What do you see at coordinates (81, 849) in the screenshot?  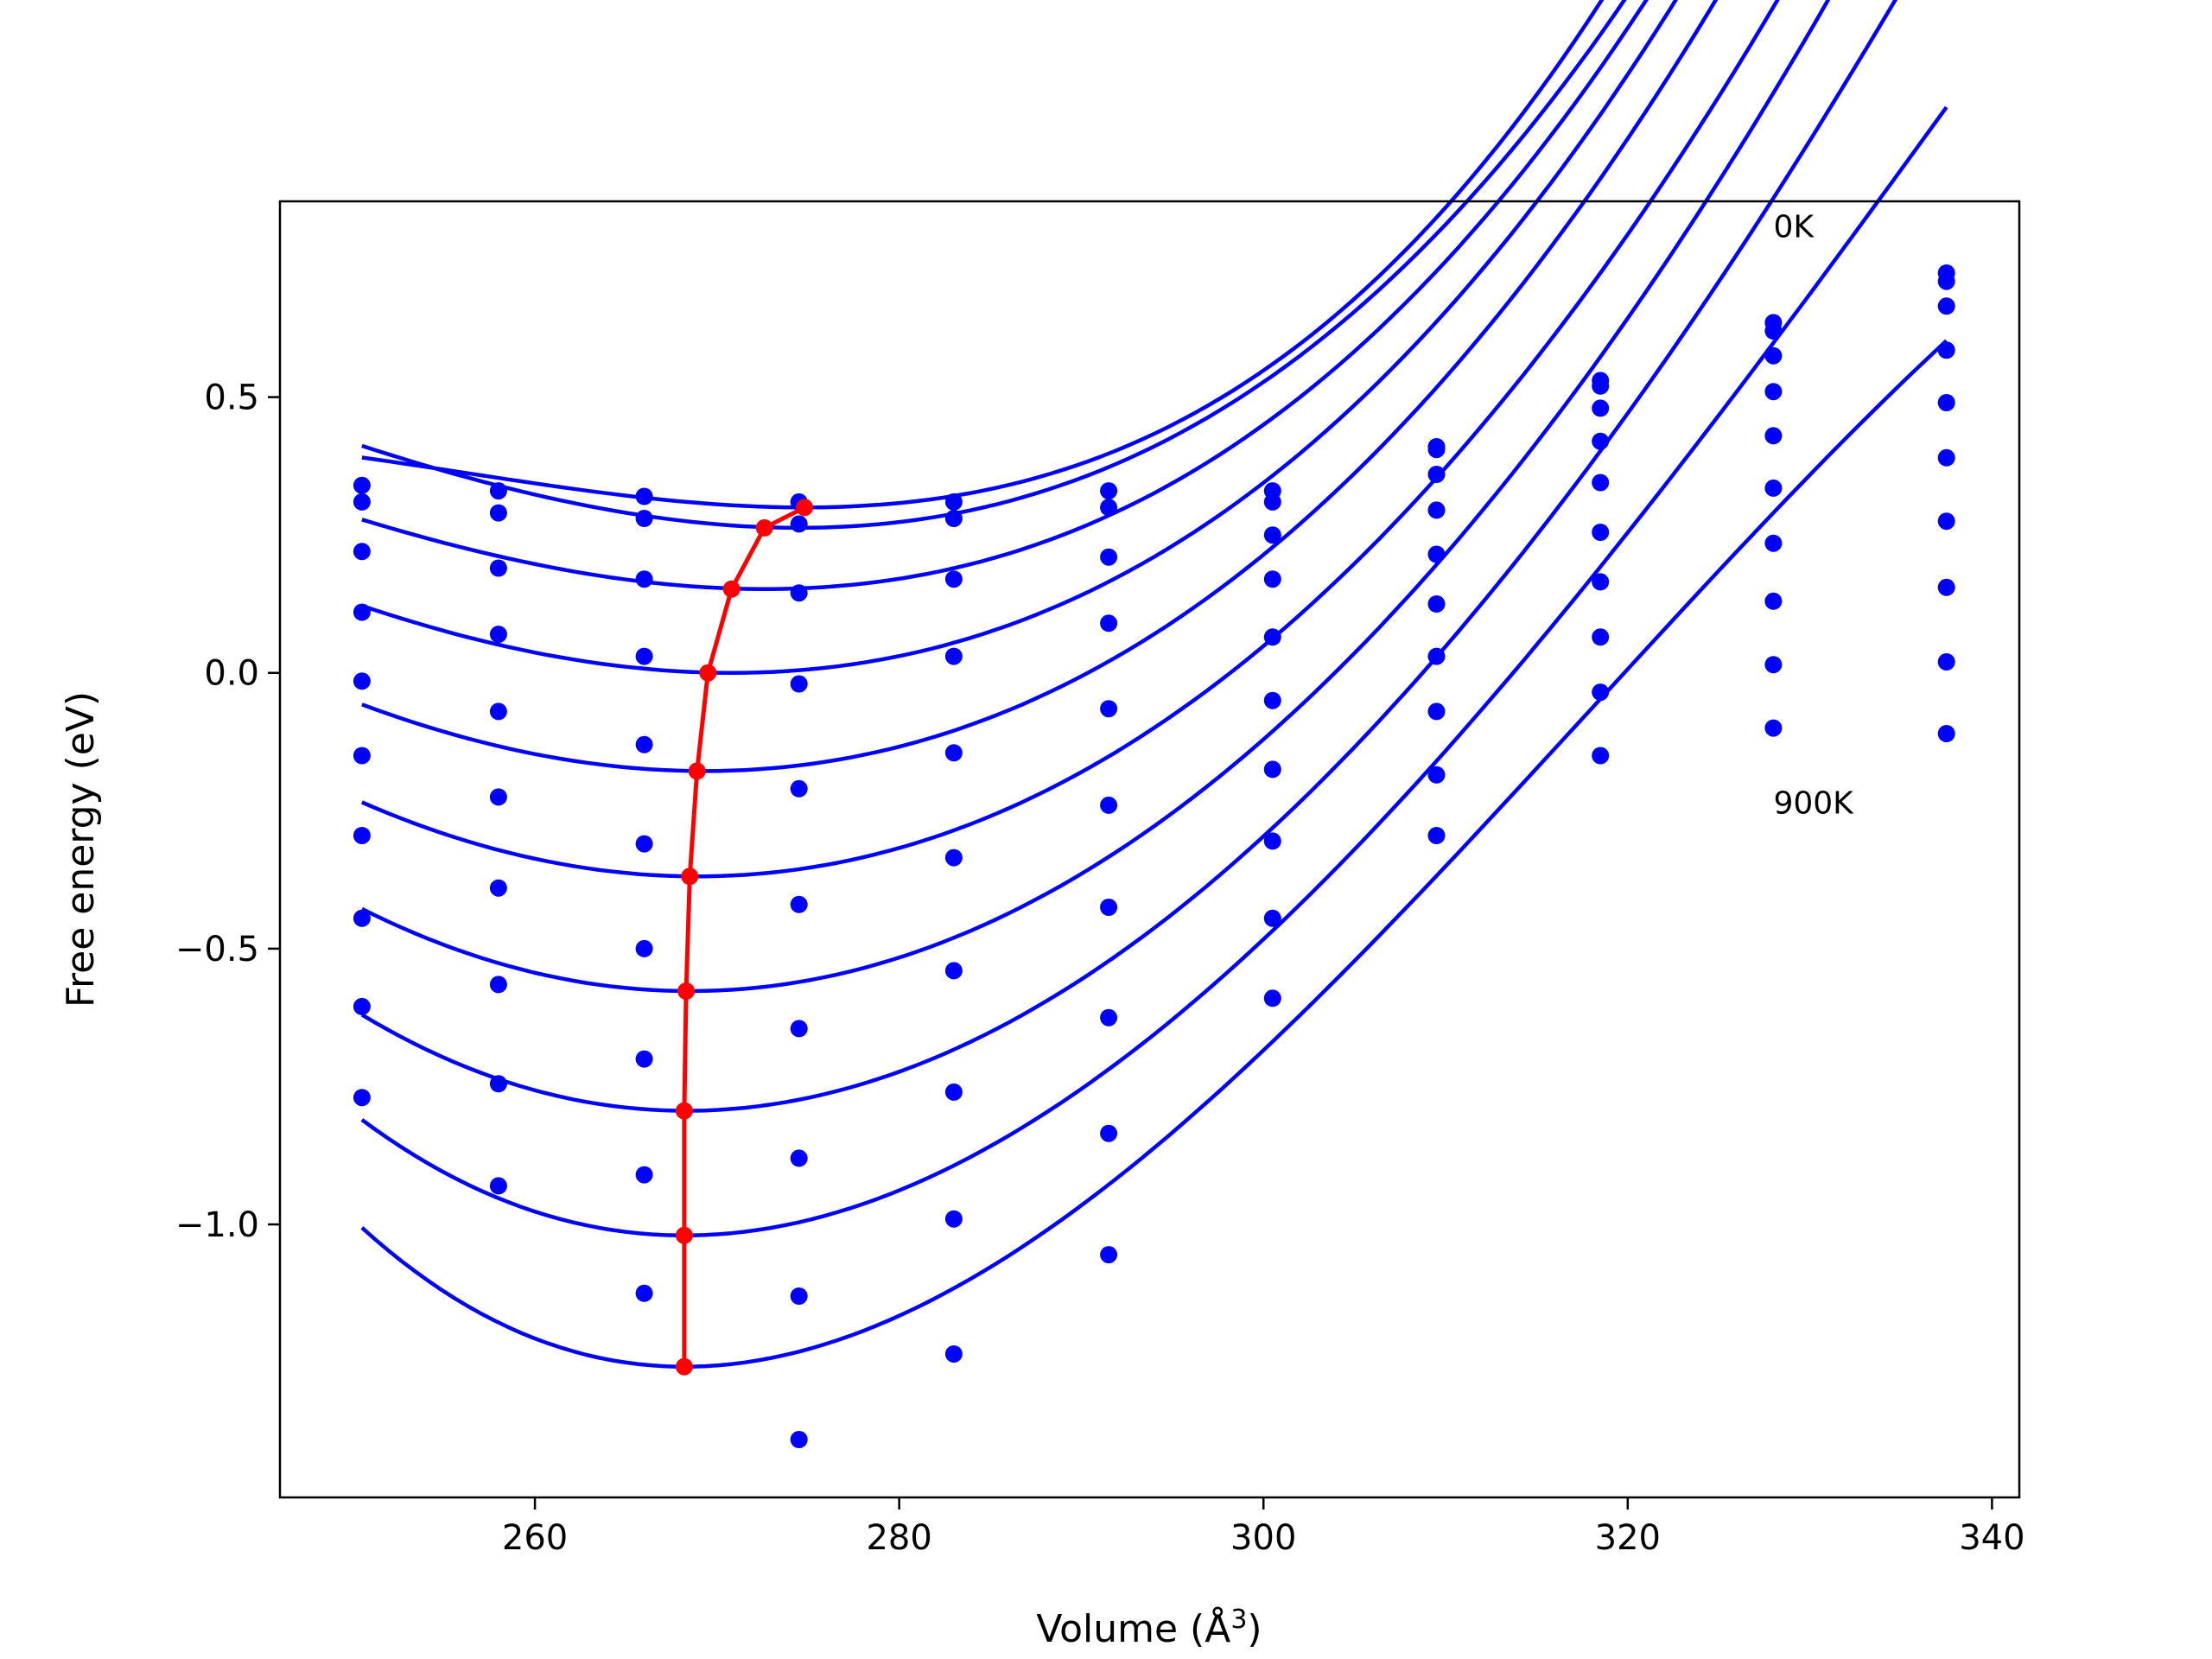 I see `y-axis-label: Free energy (eV)` at bounding box center [81, 849].